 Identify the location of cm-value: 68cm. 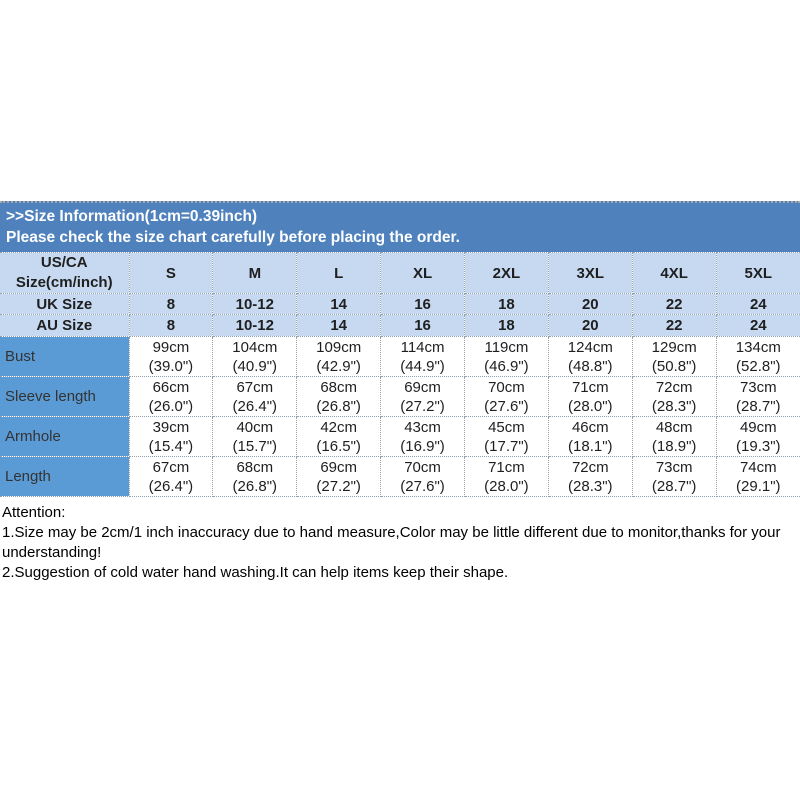
(339, 387).